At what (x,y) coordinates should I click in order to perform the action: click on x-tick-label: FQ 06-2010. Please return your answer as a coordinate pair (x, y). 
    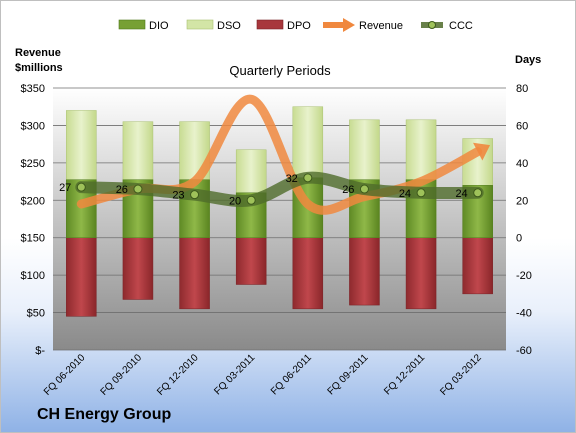
    Looking at the image, I should click on (65, 375).